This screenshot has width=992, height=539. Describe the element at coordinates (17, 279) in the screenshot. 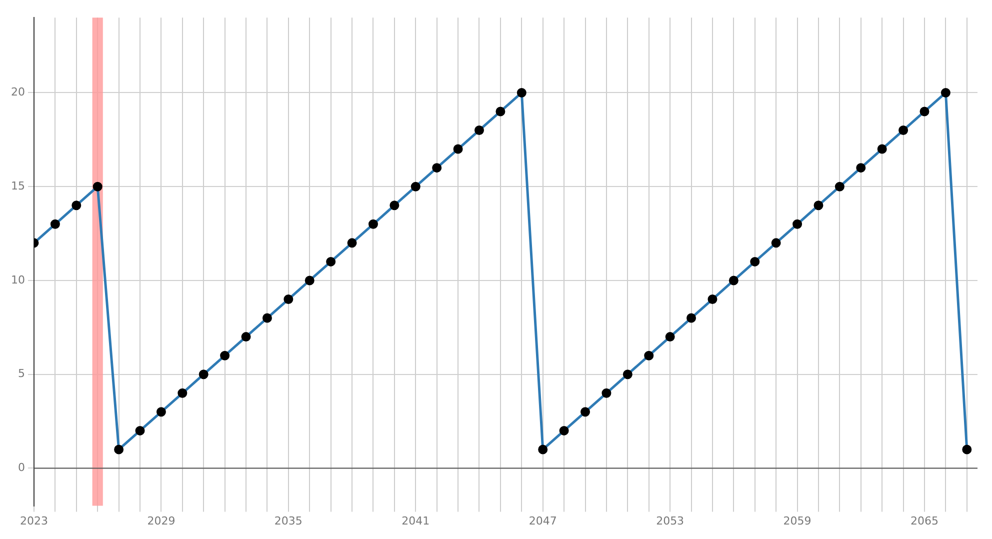

I see `y-tick-label: 10` at that location.